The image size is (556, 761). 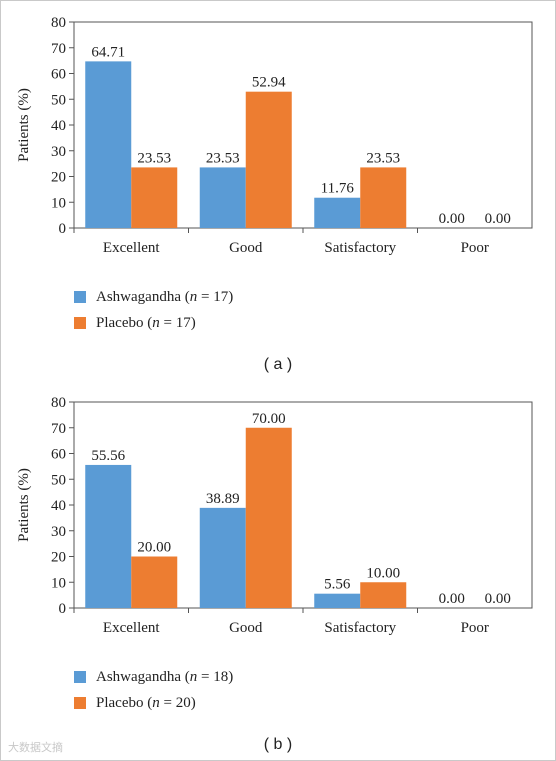 I want to click on legend-a: Ashwagandha (n = 17) Placebo (n = 17), so click(x=153, y=310).